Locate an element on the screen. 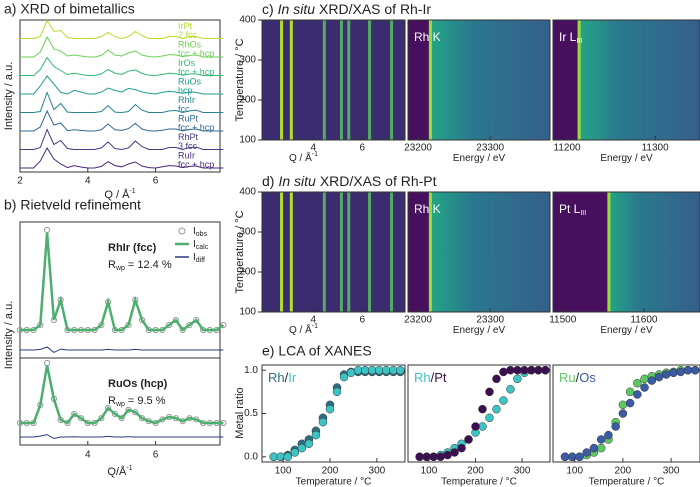  legend-label: Icalc is located at coordinates (201, 245).